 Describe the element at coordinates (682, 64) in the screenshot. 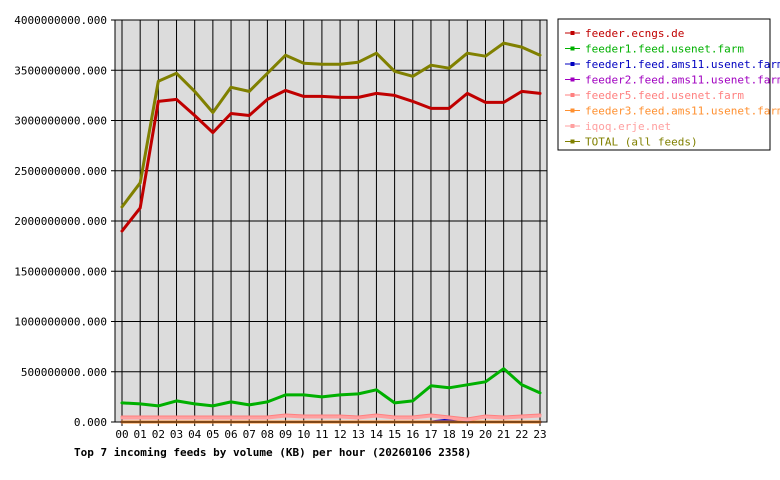

I see `legend-label: feeder1.feed.ams11.usenet.farm` at that location.